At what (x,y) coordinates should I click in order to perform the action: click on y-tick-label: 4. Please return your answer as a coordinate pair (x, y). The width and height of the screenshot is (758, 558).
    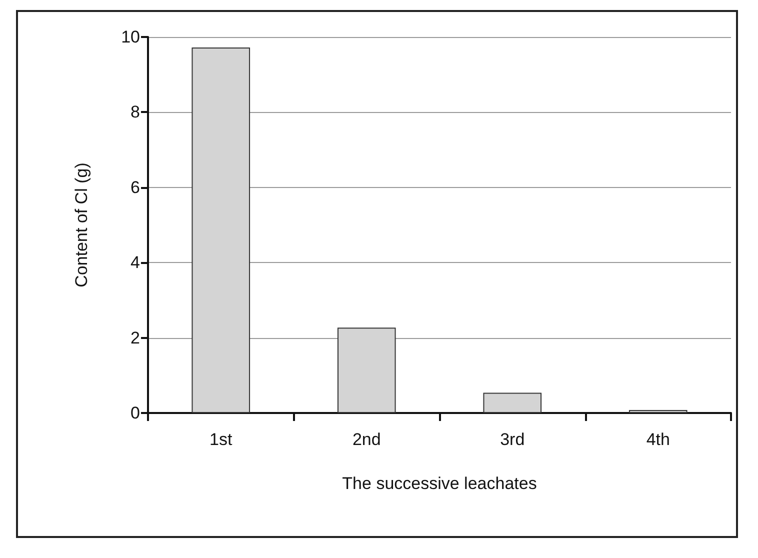
    Looking at the image, I should click on (135, 262).